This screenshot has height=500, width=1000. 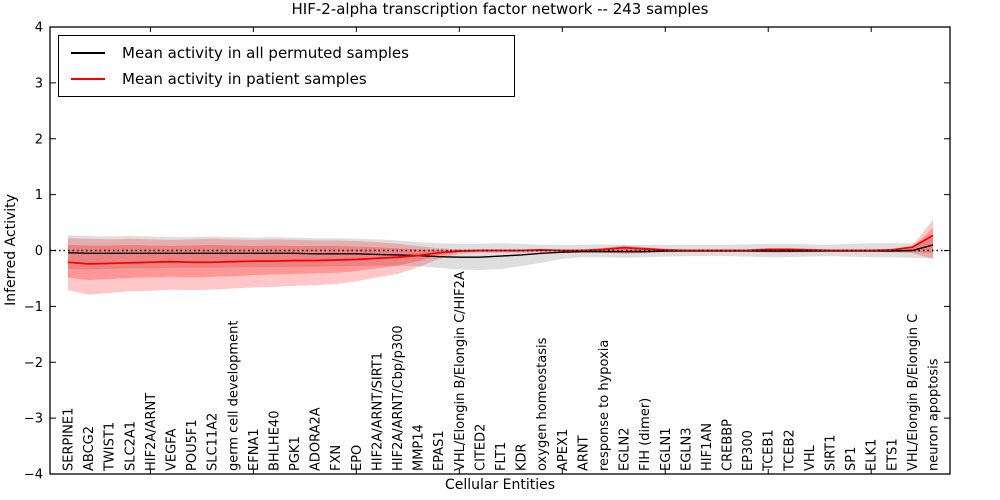 What do you see at coordinates (748, 450) in the screenshot?
I see `x-category-label: EP300` at bounding box center [748, 450].